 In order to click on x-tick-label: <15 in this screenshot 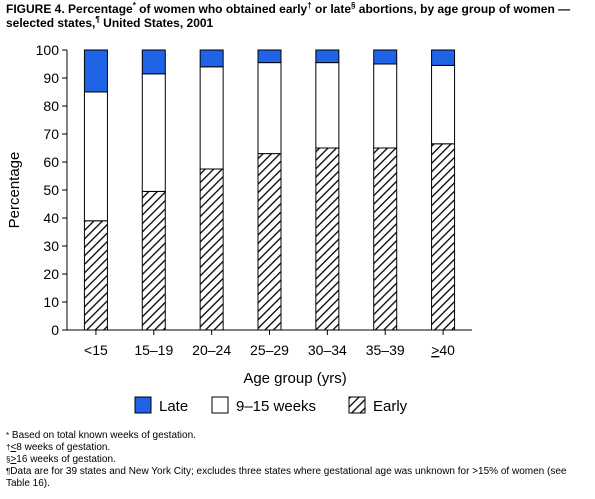, I will do `click(96, 350)`.